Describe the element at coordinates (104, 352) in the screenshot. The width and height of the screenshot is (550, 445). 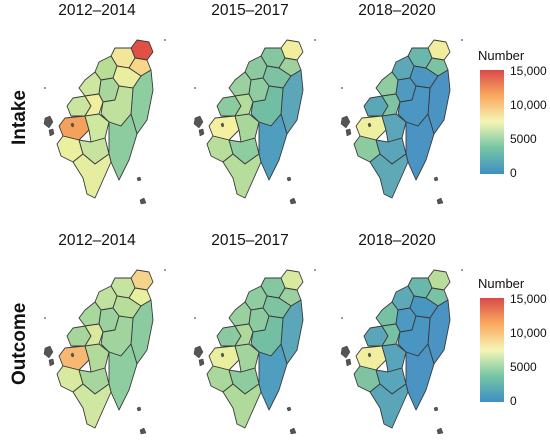
I see `map-outcome-2012-2014` at that location.